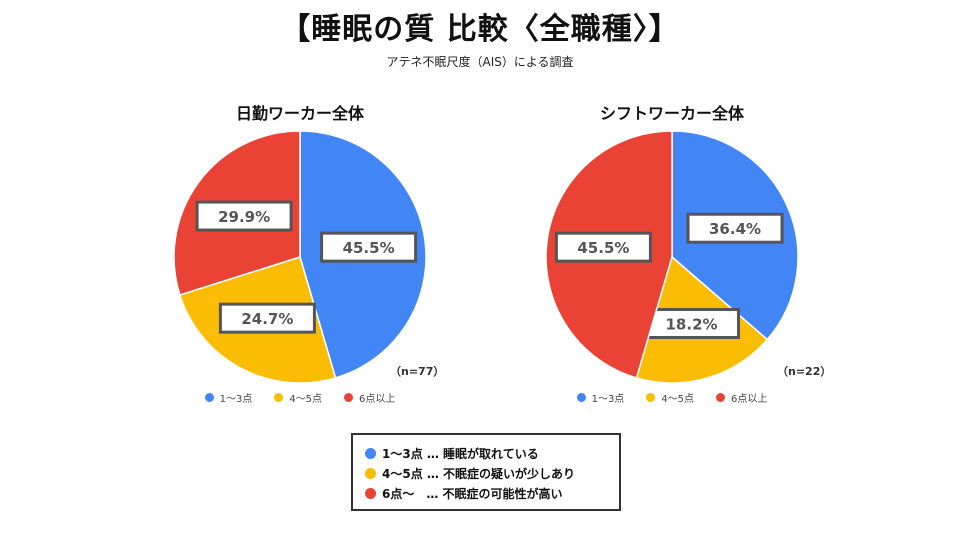 Image resolution: width=960 pixels, height=540 pixels. I want to click on data-label-text: 24.7%, so click(267, 319).